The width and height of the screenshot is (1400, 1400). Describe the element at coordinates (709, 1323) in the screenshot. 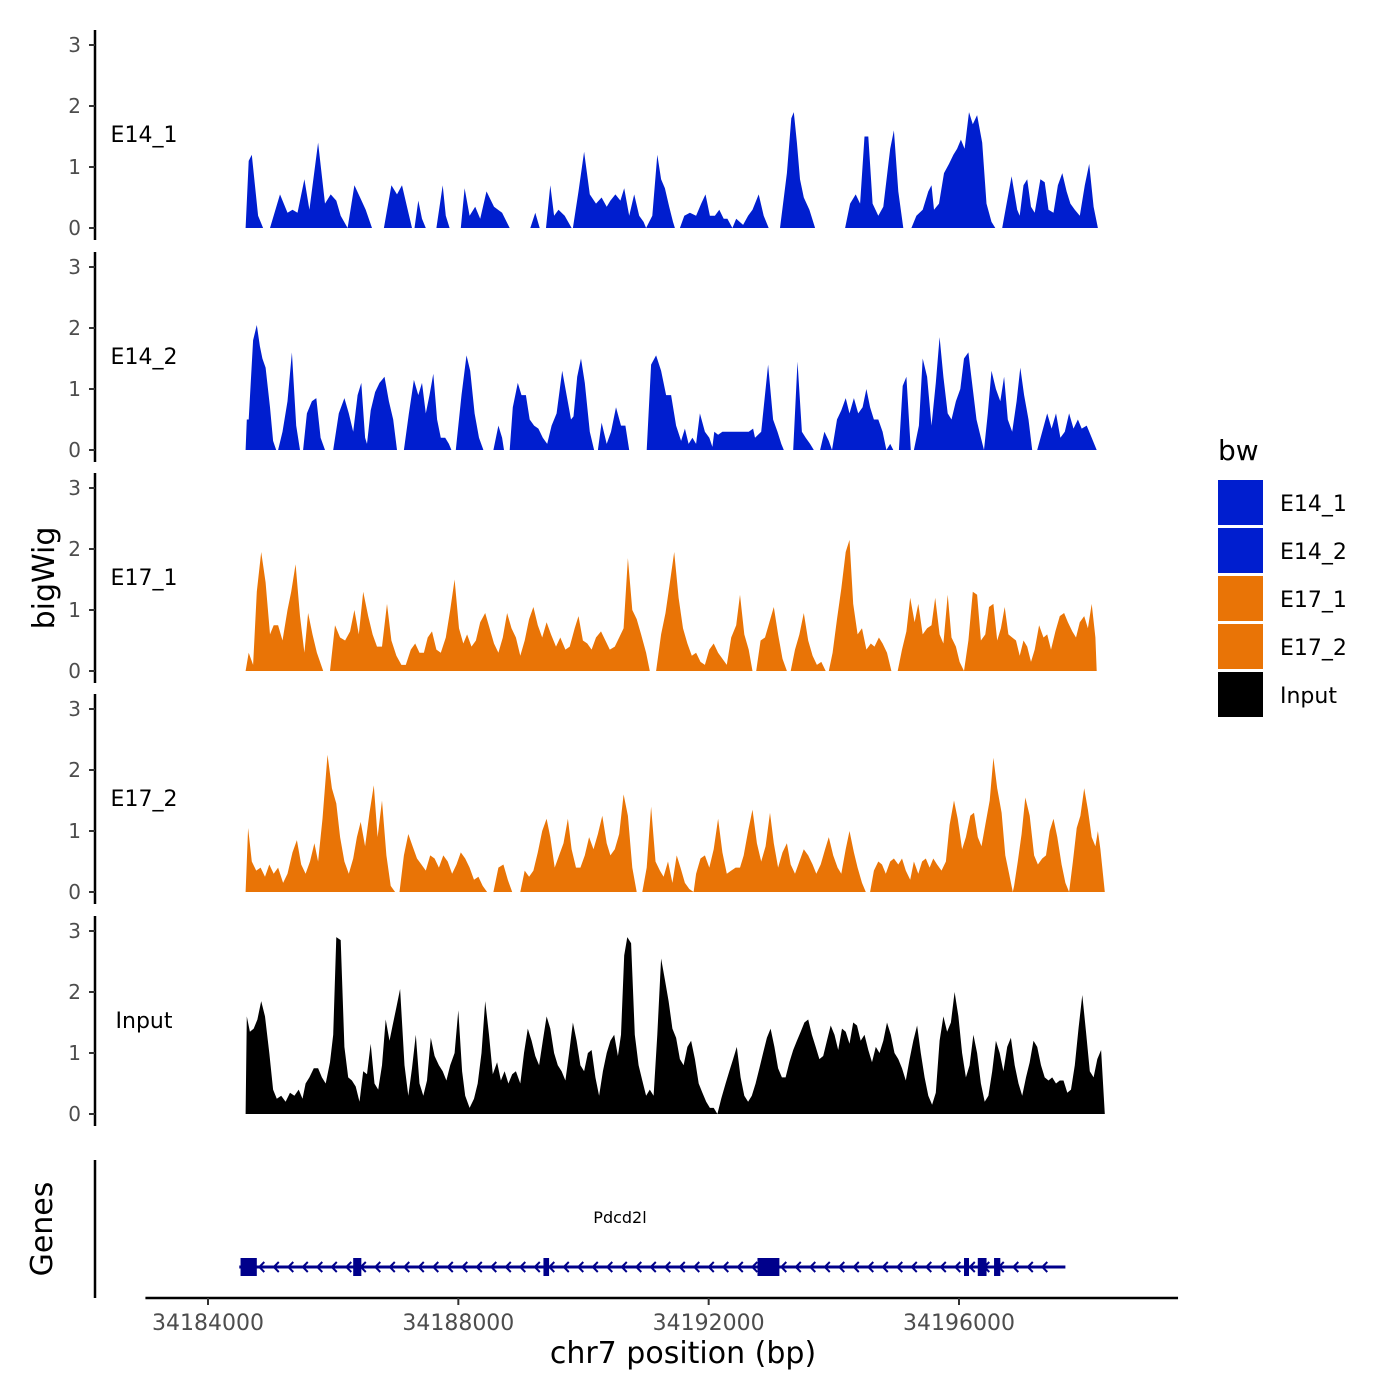

I see `x-tick-label: 34192000` at that location.